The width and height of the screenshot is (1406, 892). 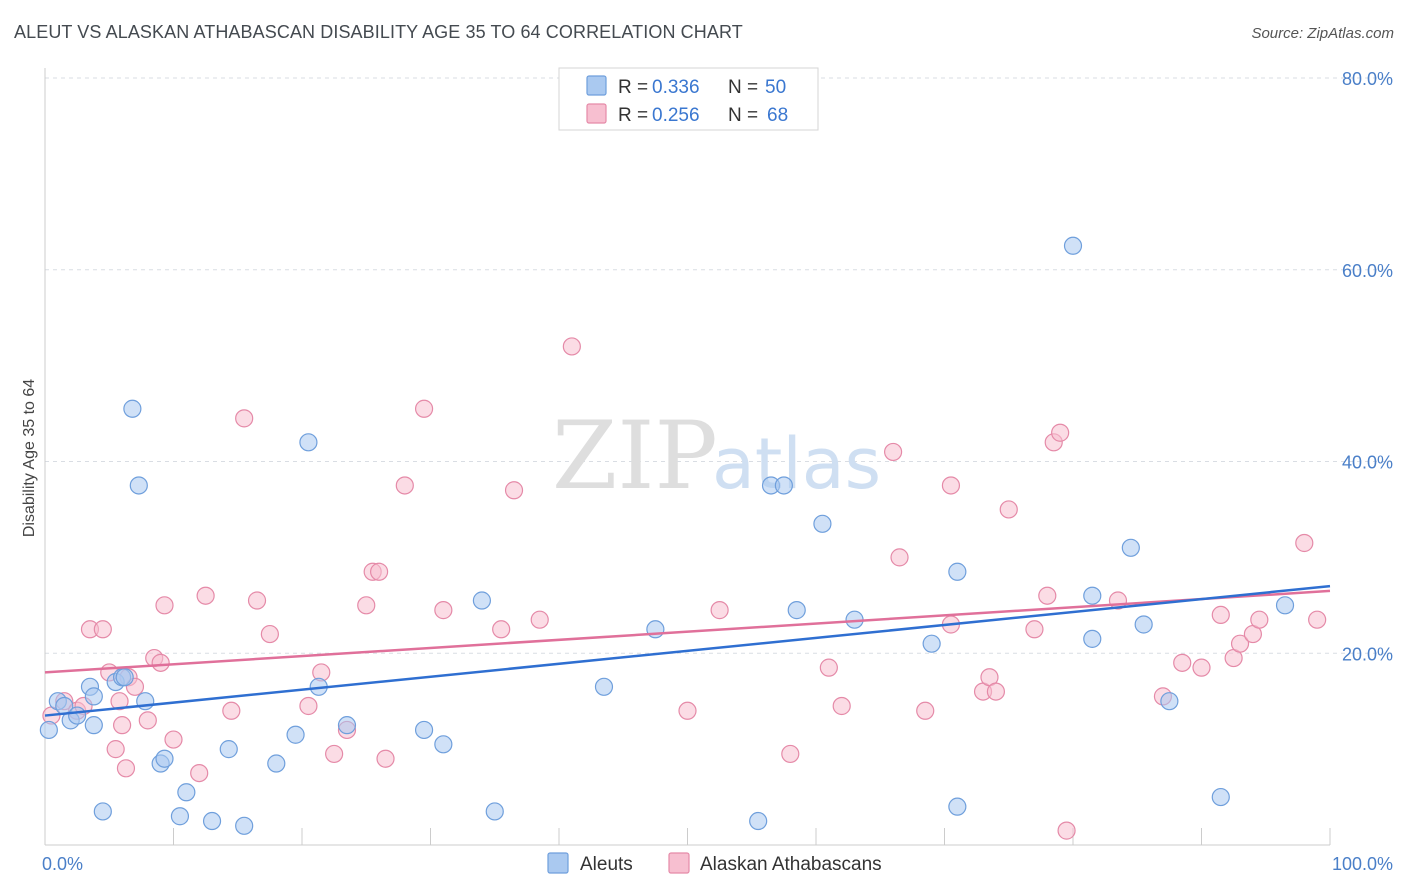 I want to click on series-legend: Aleuts Alaskan Athabascans, so click(x=714, y=863).